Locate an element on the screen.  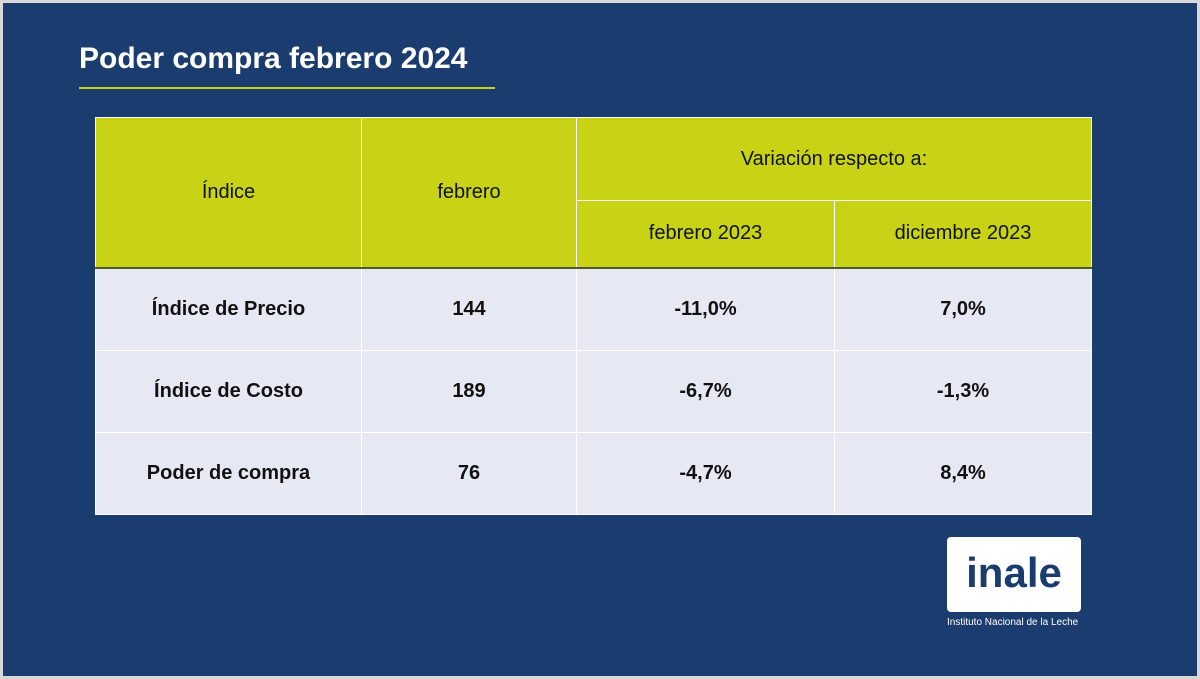
table-row: Índice de Precio 144 -11,0% 7,0% is located at coordinates (593, 309).